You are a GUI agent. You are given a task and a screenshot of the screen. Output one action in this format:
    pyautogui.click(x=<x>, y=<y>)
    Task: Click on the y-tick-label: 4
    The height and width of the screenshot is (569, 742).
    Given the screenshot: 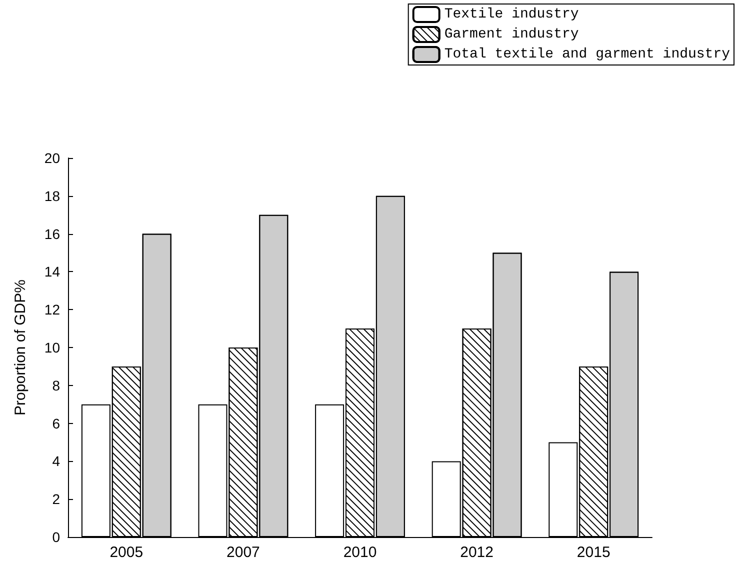 What is the action you would take?
    pyautogui.click(x=56, y=461)
    